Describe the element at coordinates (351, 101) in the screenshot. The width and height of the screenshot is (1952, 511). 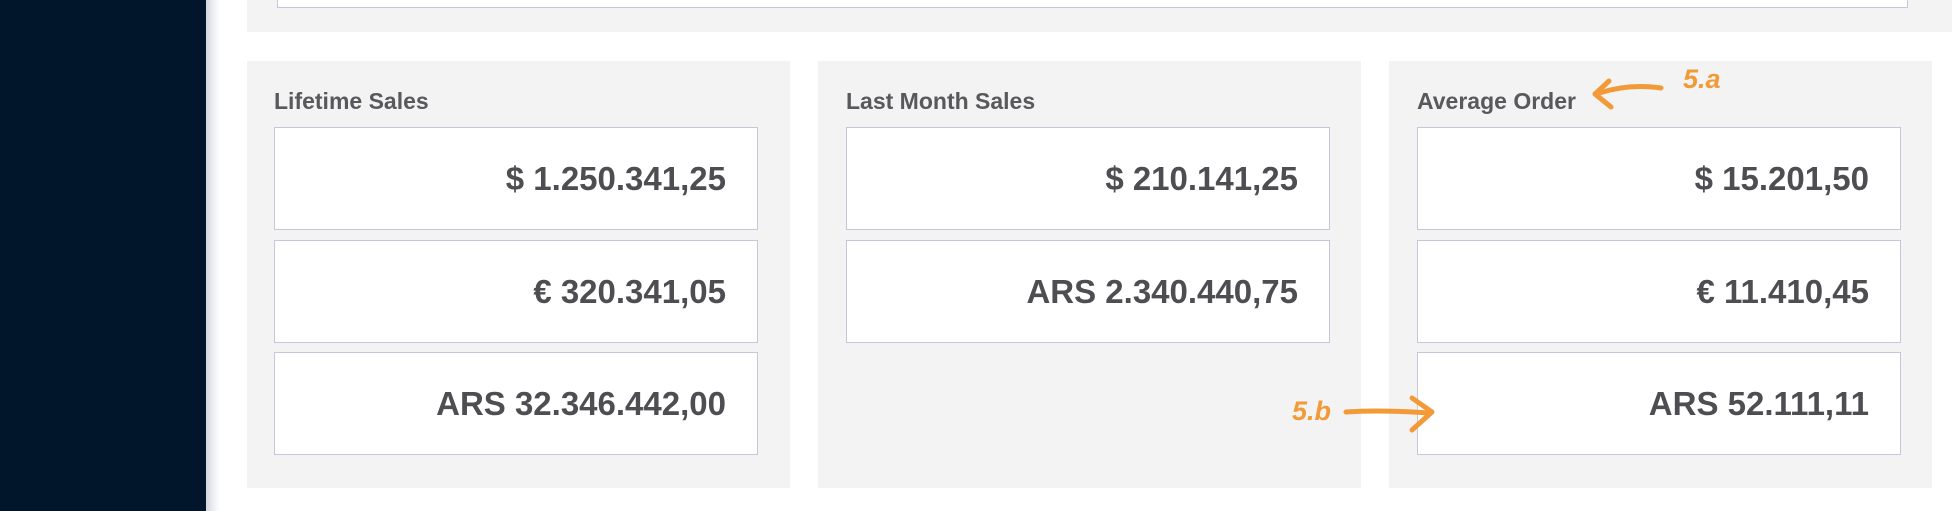
I see `card-title: Lifetime Sales` at that location.